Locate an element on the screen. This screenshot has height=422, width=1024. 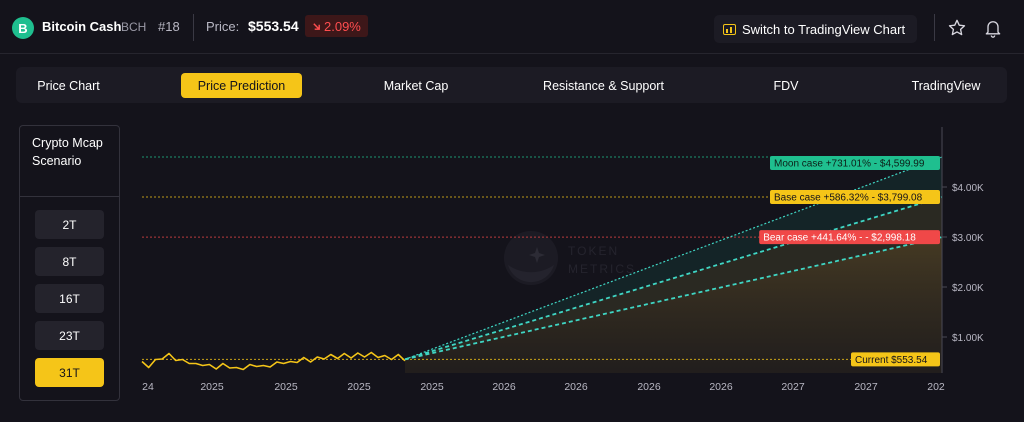
bear-case-label: Bear case +441.64% - - $2,998.18 is located at coordinates (849, 237).